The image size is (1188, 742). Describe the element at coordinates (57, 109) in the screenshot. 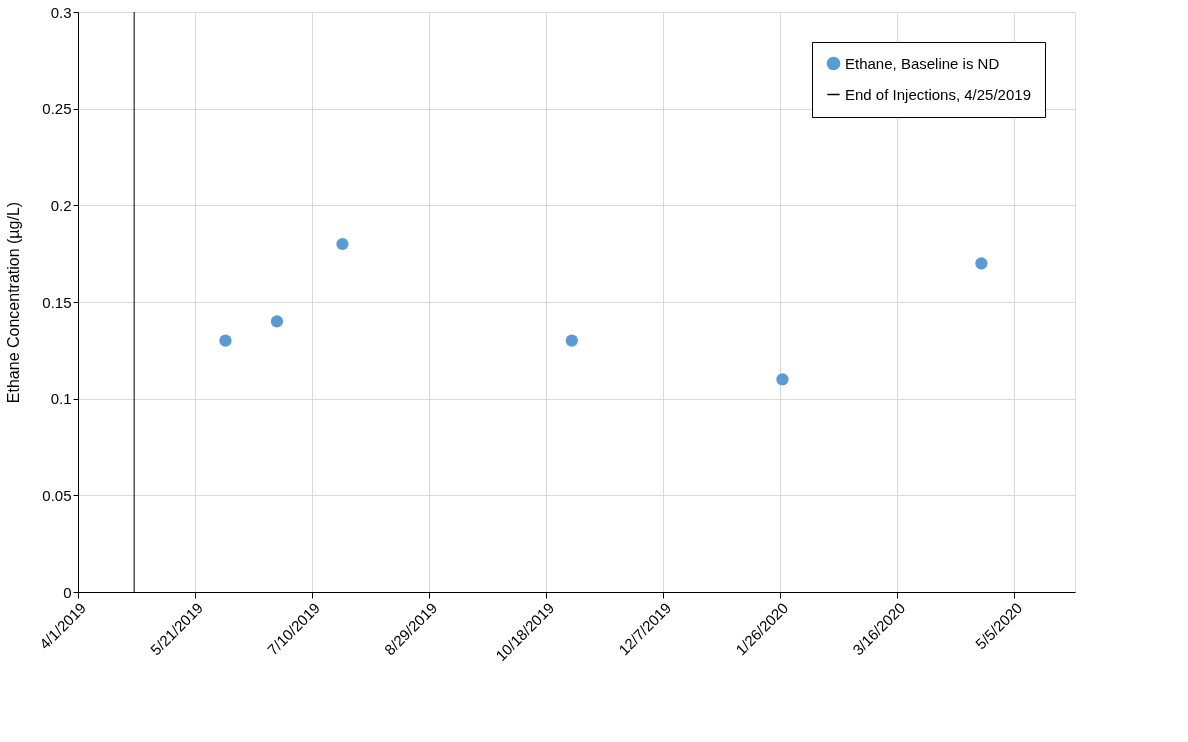

I see `y-tick-label: 0.25` at that location.